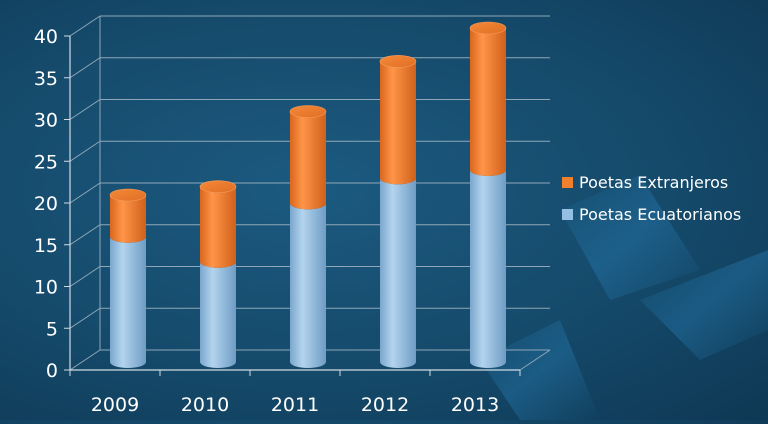 The image size is (768, 424). I want to click on y-tick-label: 25, so click(46, 162).